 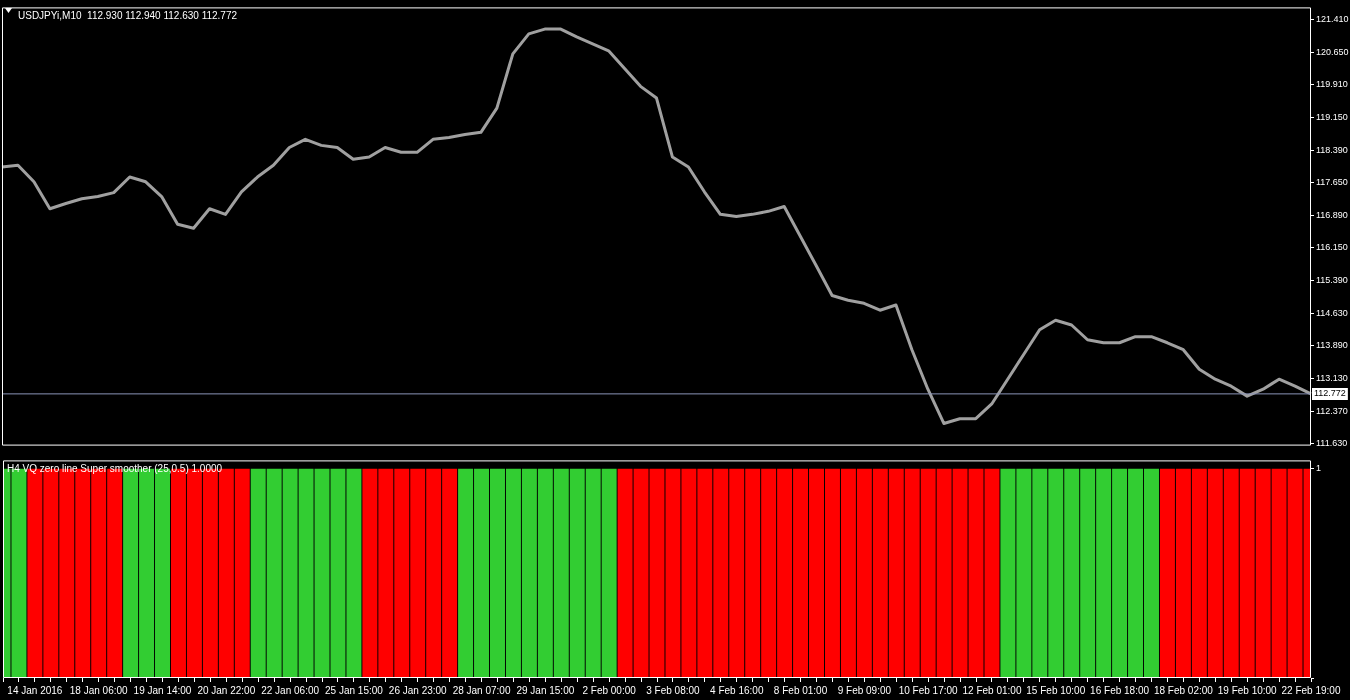 What do you see at coordinates (481, 690) in the screenshot?
I see `x-tick-label: 28 Jan 07:00` at bounding box center [481, 690].